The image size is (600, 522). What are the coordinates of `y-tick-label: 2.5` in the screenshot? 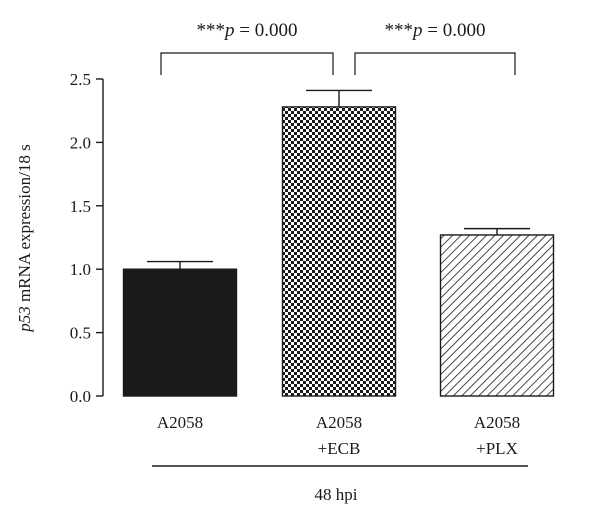 It's located at (80, 79).